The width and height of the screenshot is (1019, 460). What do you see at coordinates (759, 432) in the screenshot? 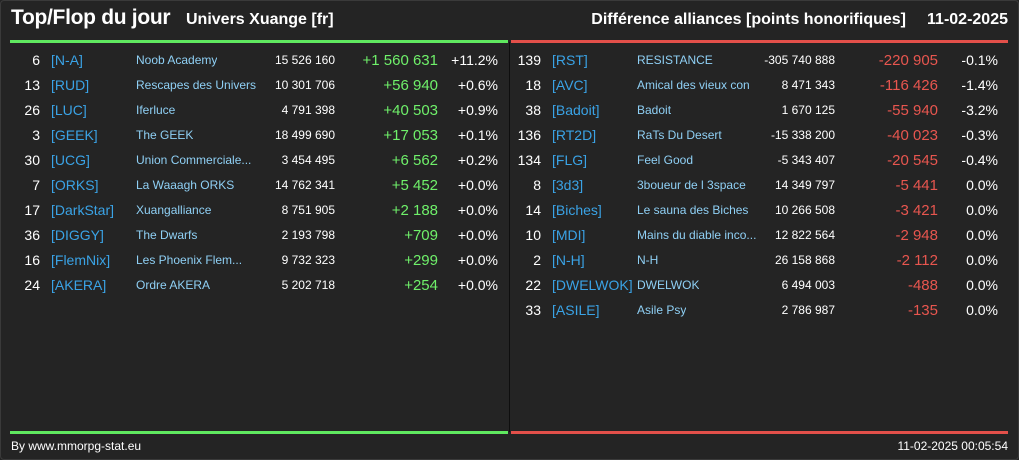
I see `flop-footer-bar` at bounding box center [759, 432].